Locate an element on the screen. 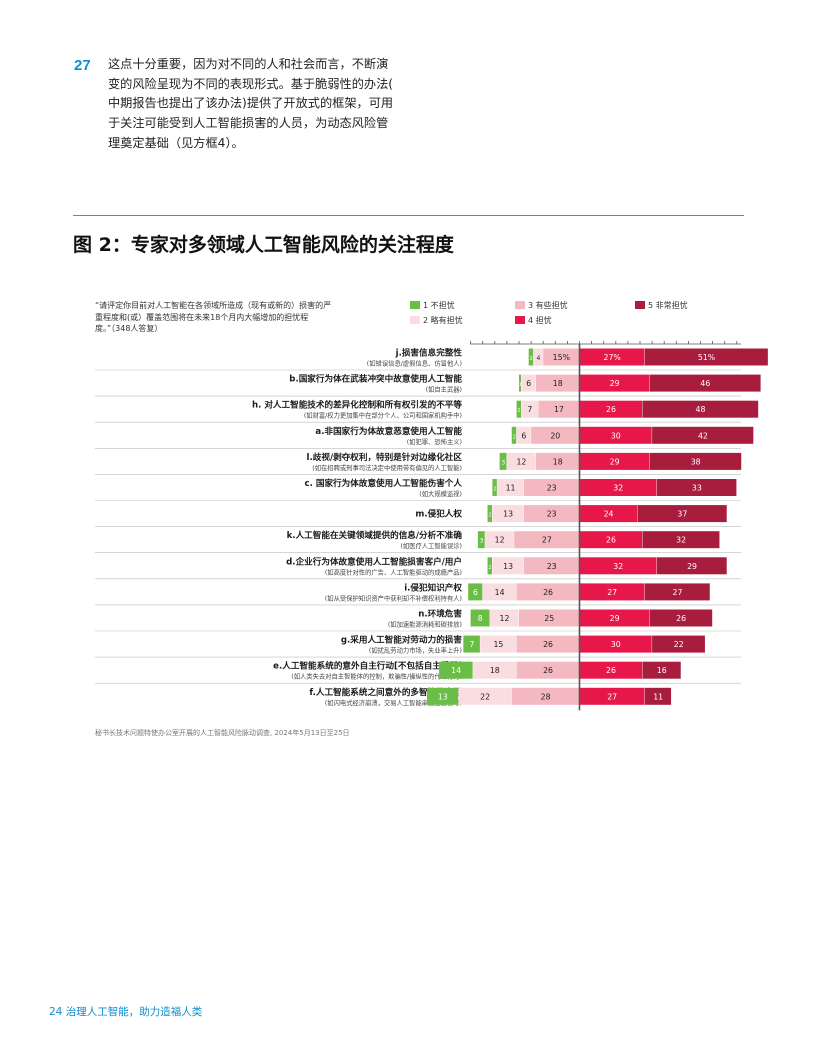 Image resolution: width=816 pixels, height=1056 pixels. category-label: i.侵犯知识产权 is located at coordinates (433, 587).